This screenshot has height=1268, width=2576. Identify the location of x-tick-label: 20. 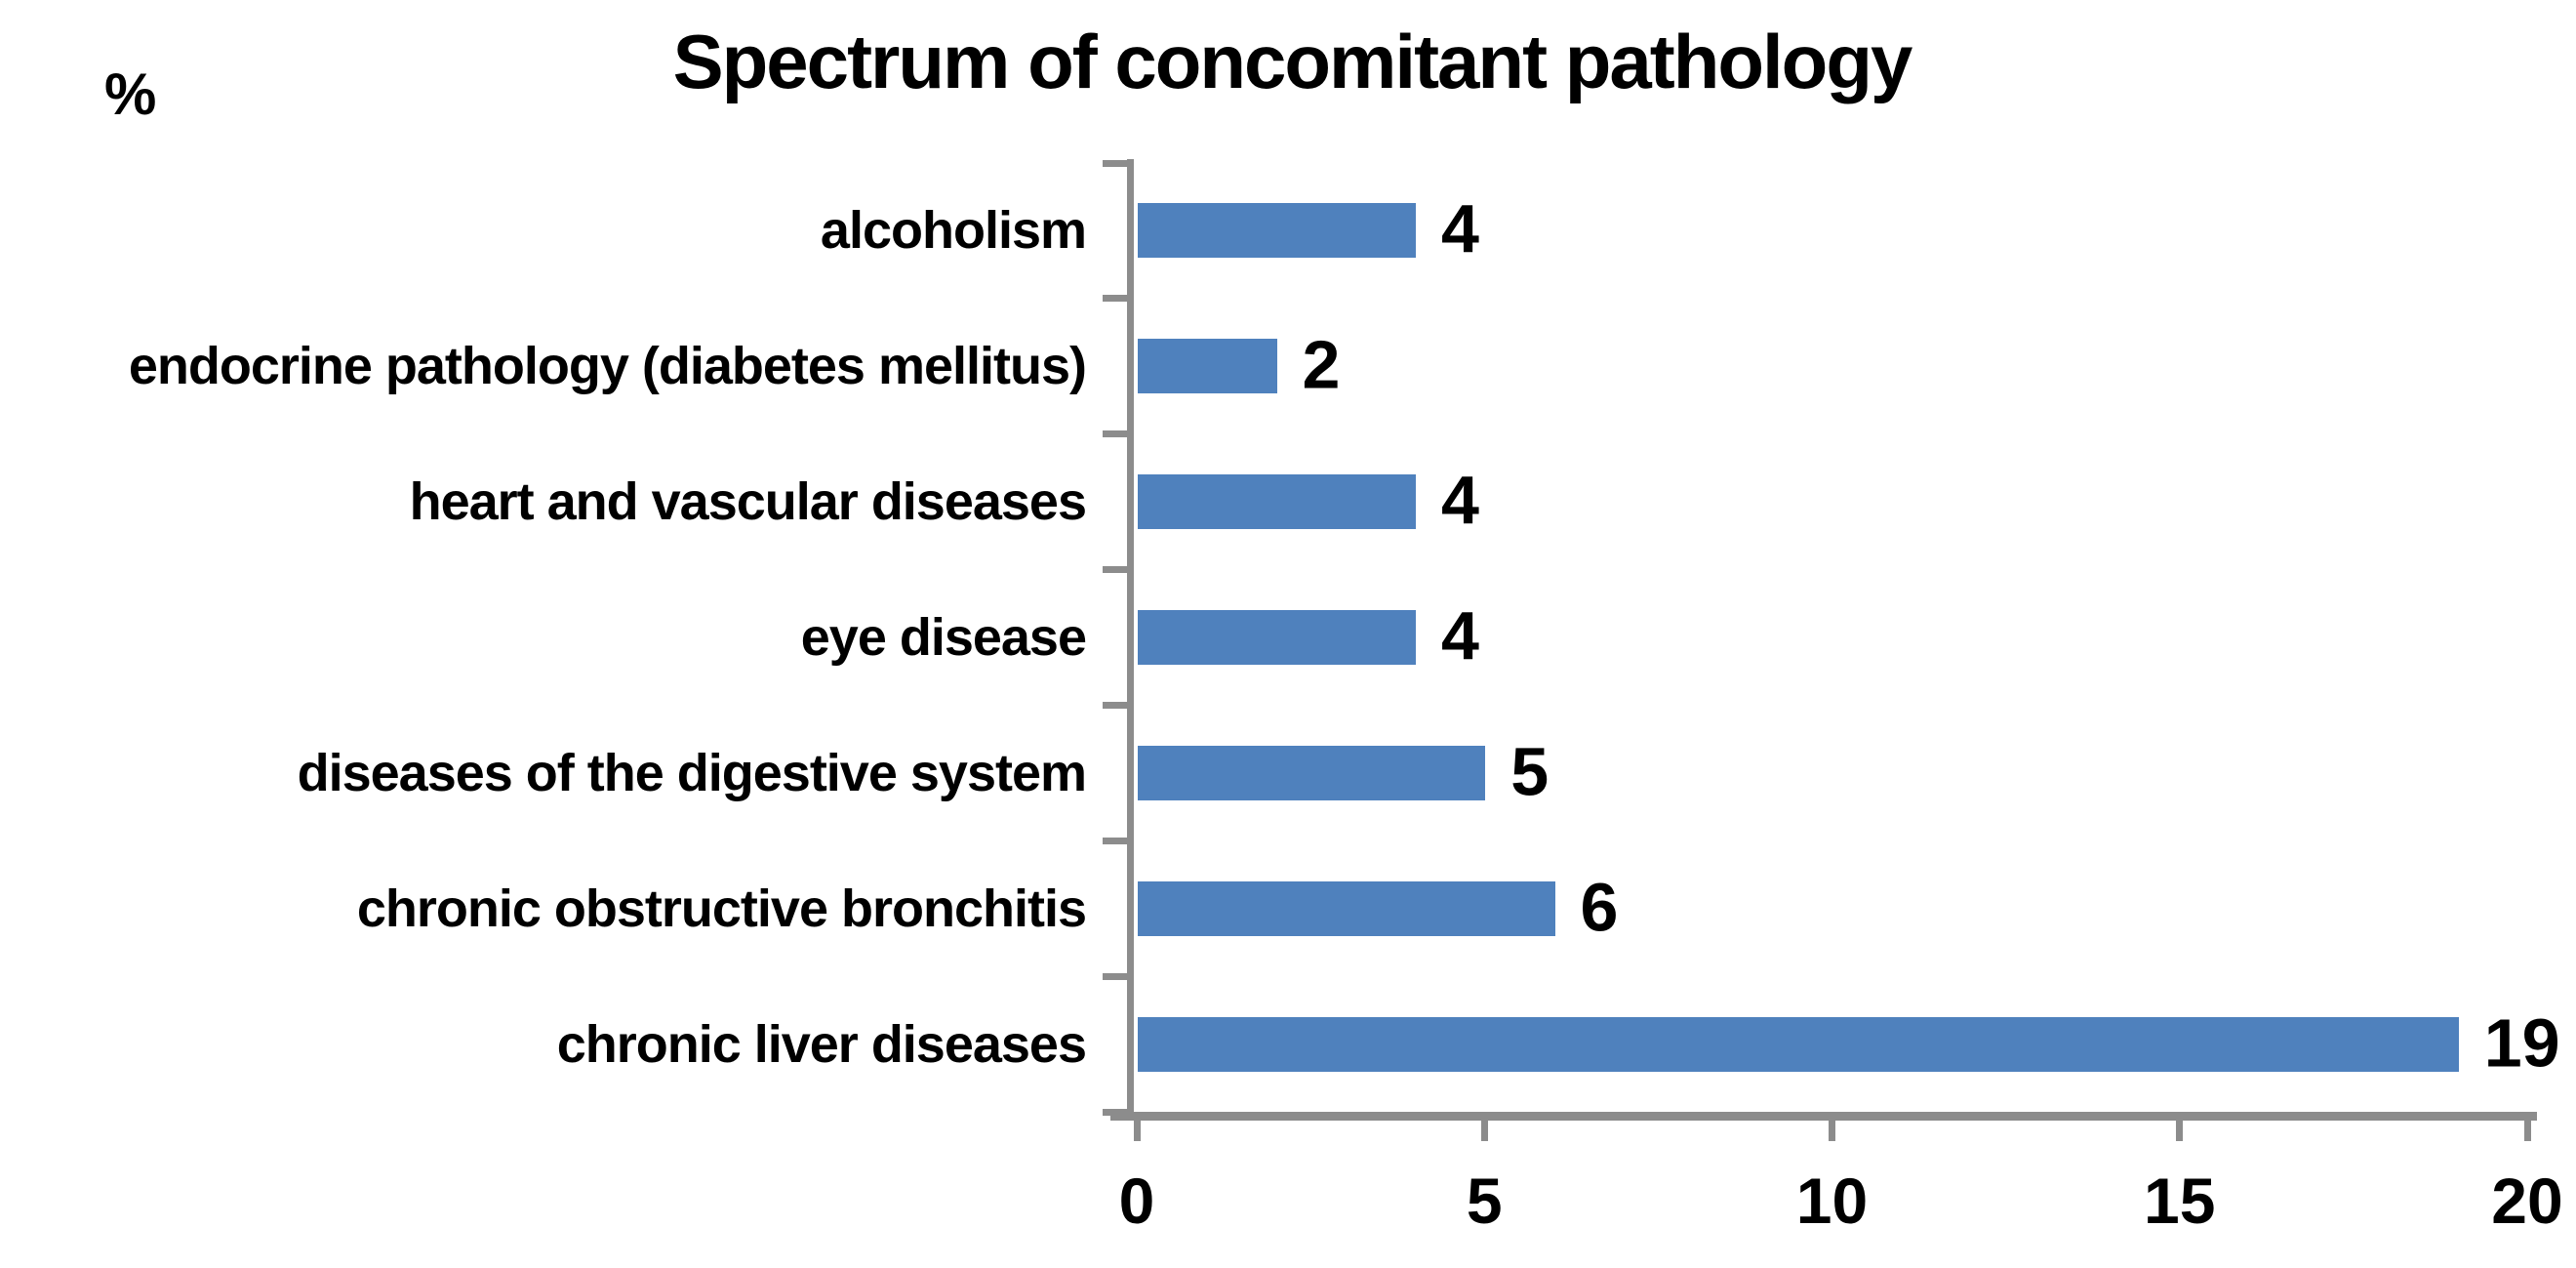
(2527, 1201).